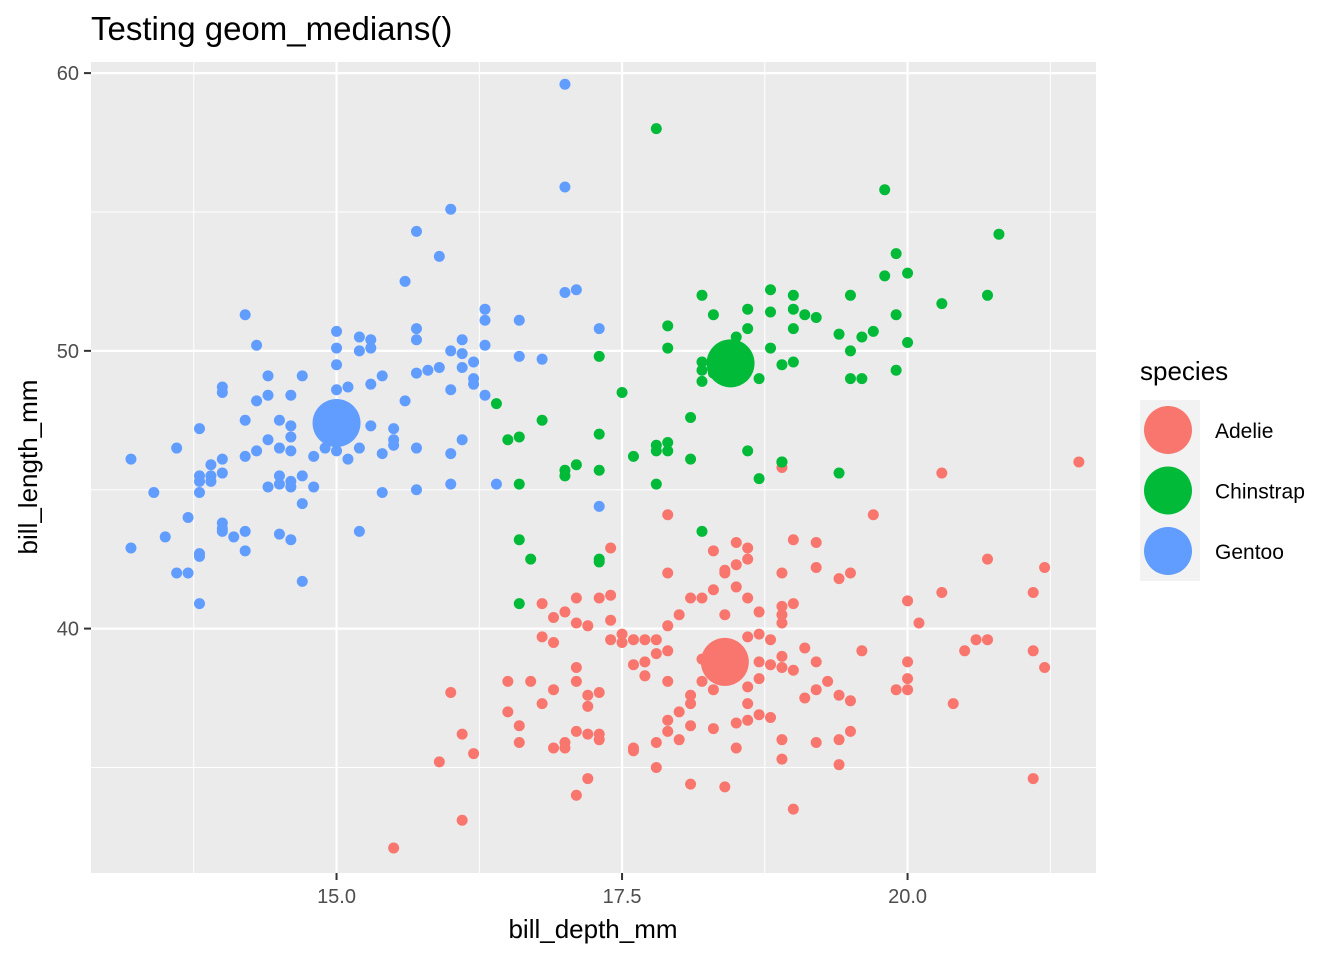  I want to click on x-tick-label: 20.0, so click(907, 897).